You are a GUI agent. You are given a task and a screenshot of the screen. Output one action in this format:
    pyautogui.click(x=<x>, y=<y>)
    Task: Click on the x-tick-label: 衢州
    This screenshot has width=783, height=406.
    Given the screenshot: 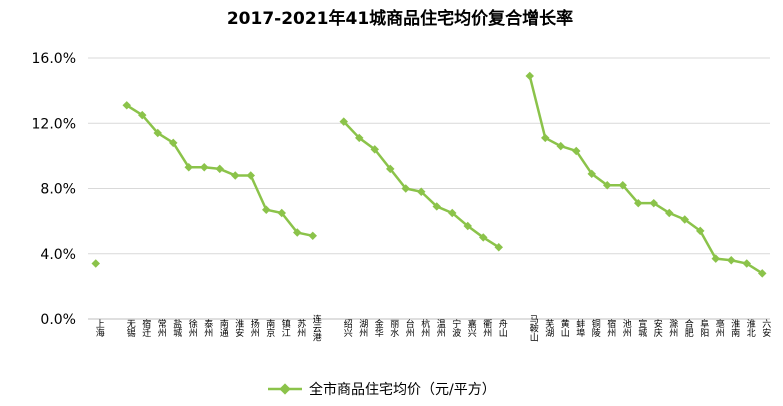 What is the action you would take?
    pyautogui.click(x=486, y=327)
    